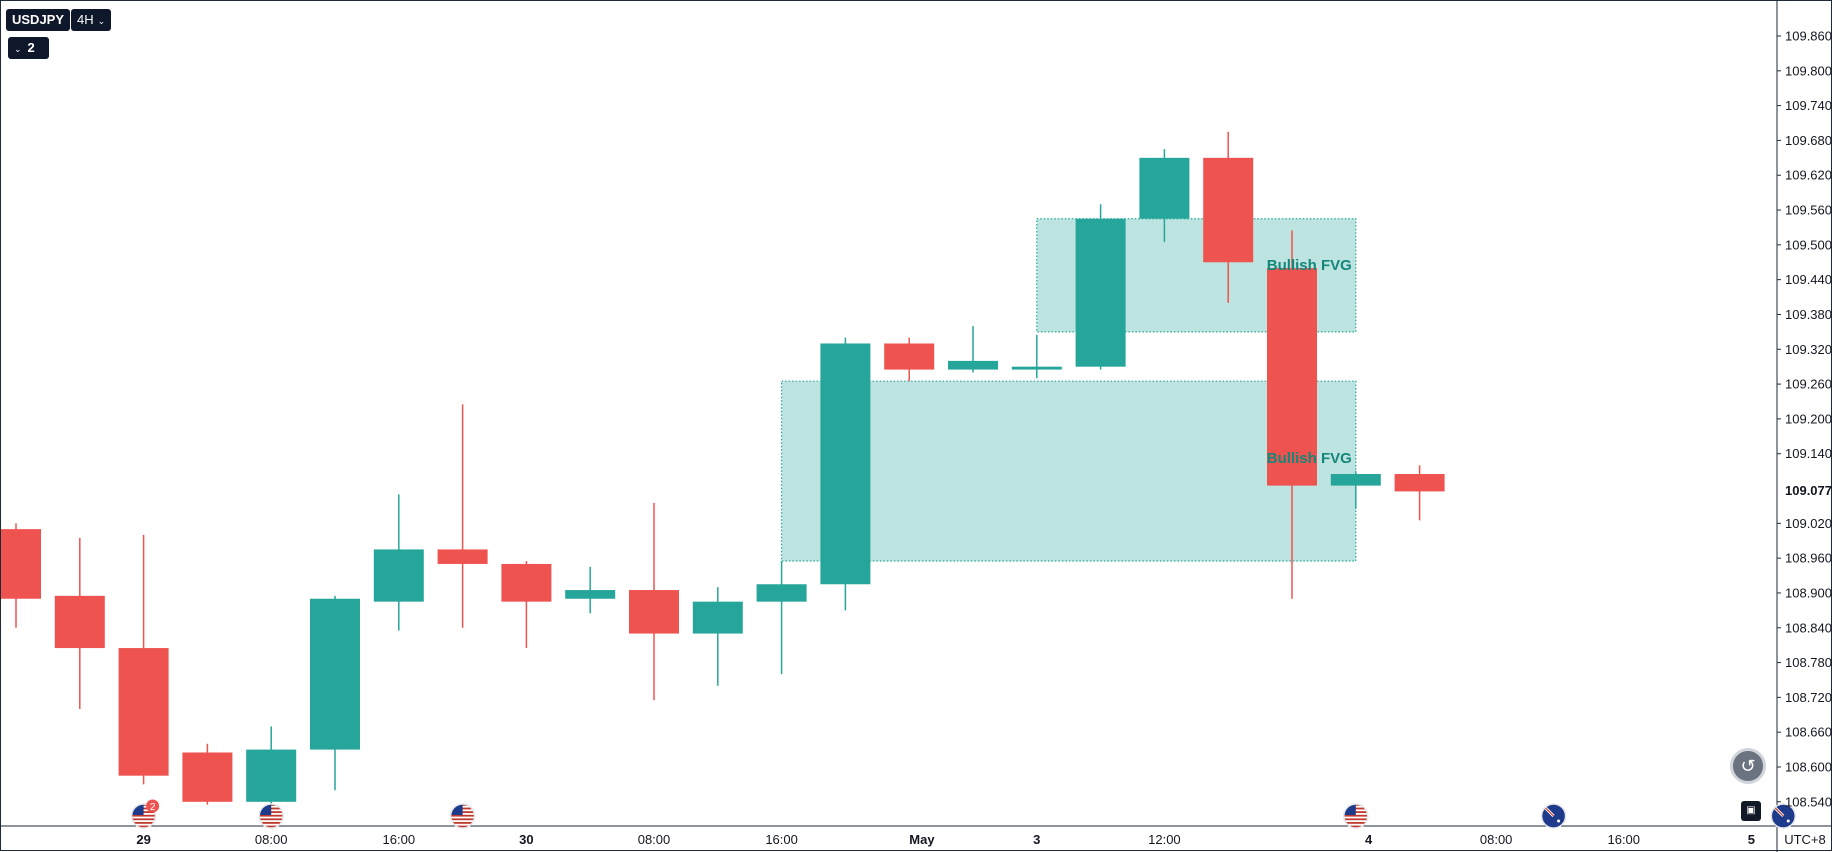 This screenshot has width=1832, height=852. What do you see at coordinates (922, 839) in the screenshot?
I see `time-tick-label: May` at bounding box center [922, 839].